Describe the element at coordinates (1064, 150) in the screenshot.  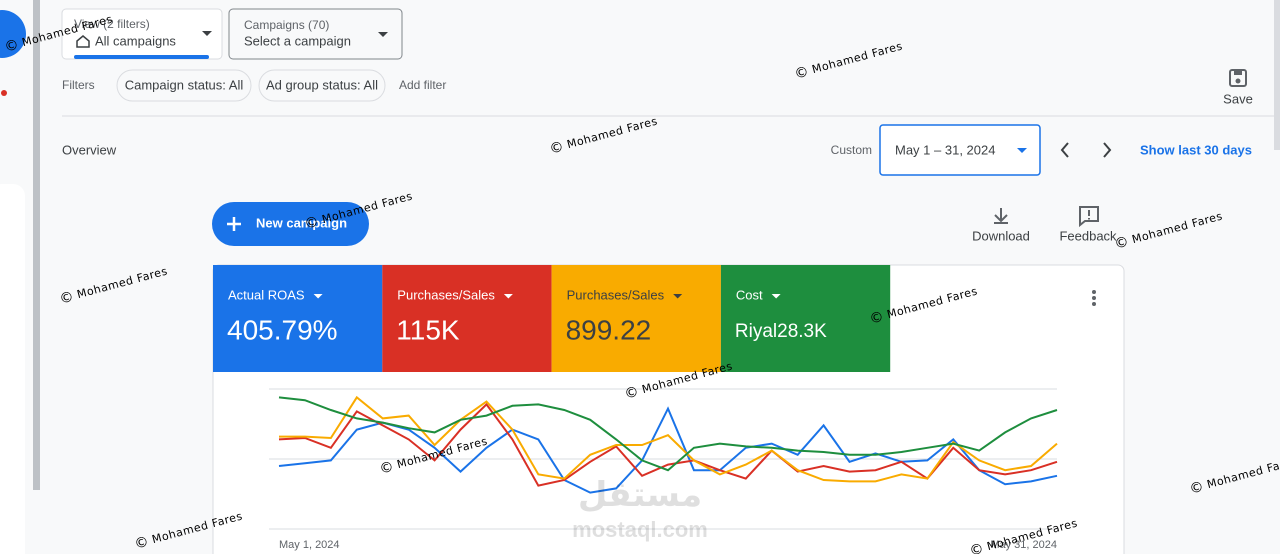
I see `prev-period` at that location.